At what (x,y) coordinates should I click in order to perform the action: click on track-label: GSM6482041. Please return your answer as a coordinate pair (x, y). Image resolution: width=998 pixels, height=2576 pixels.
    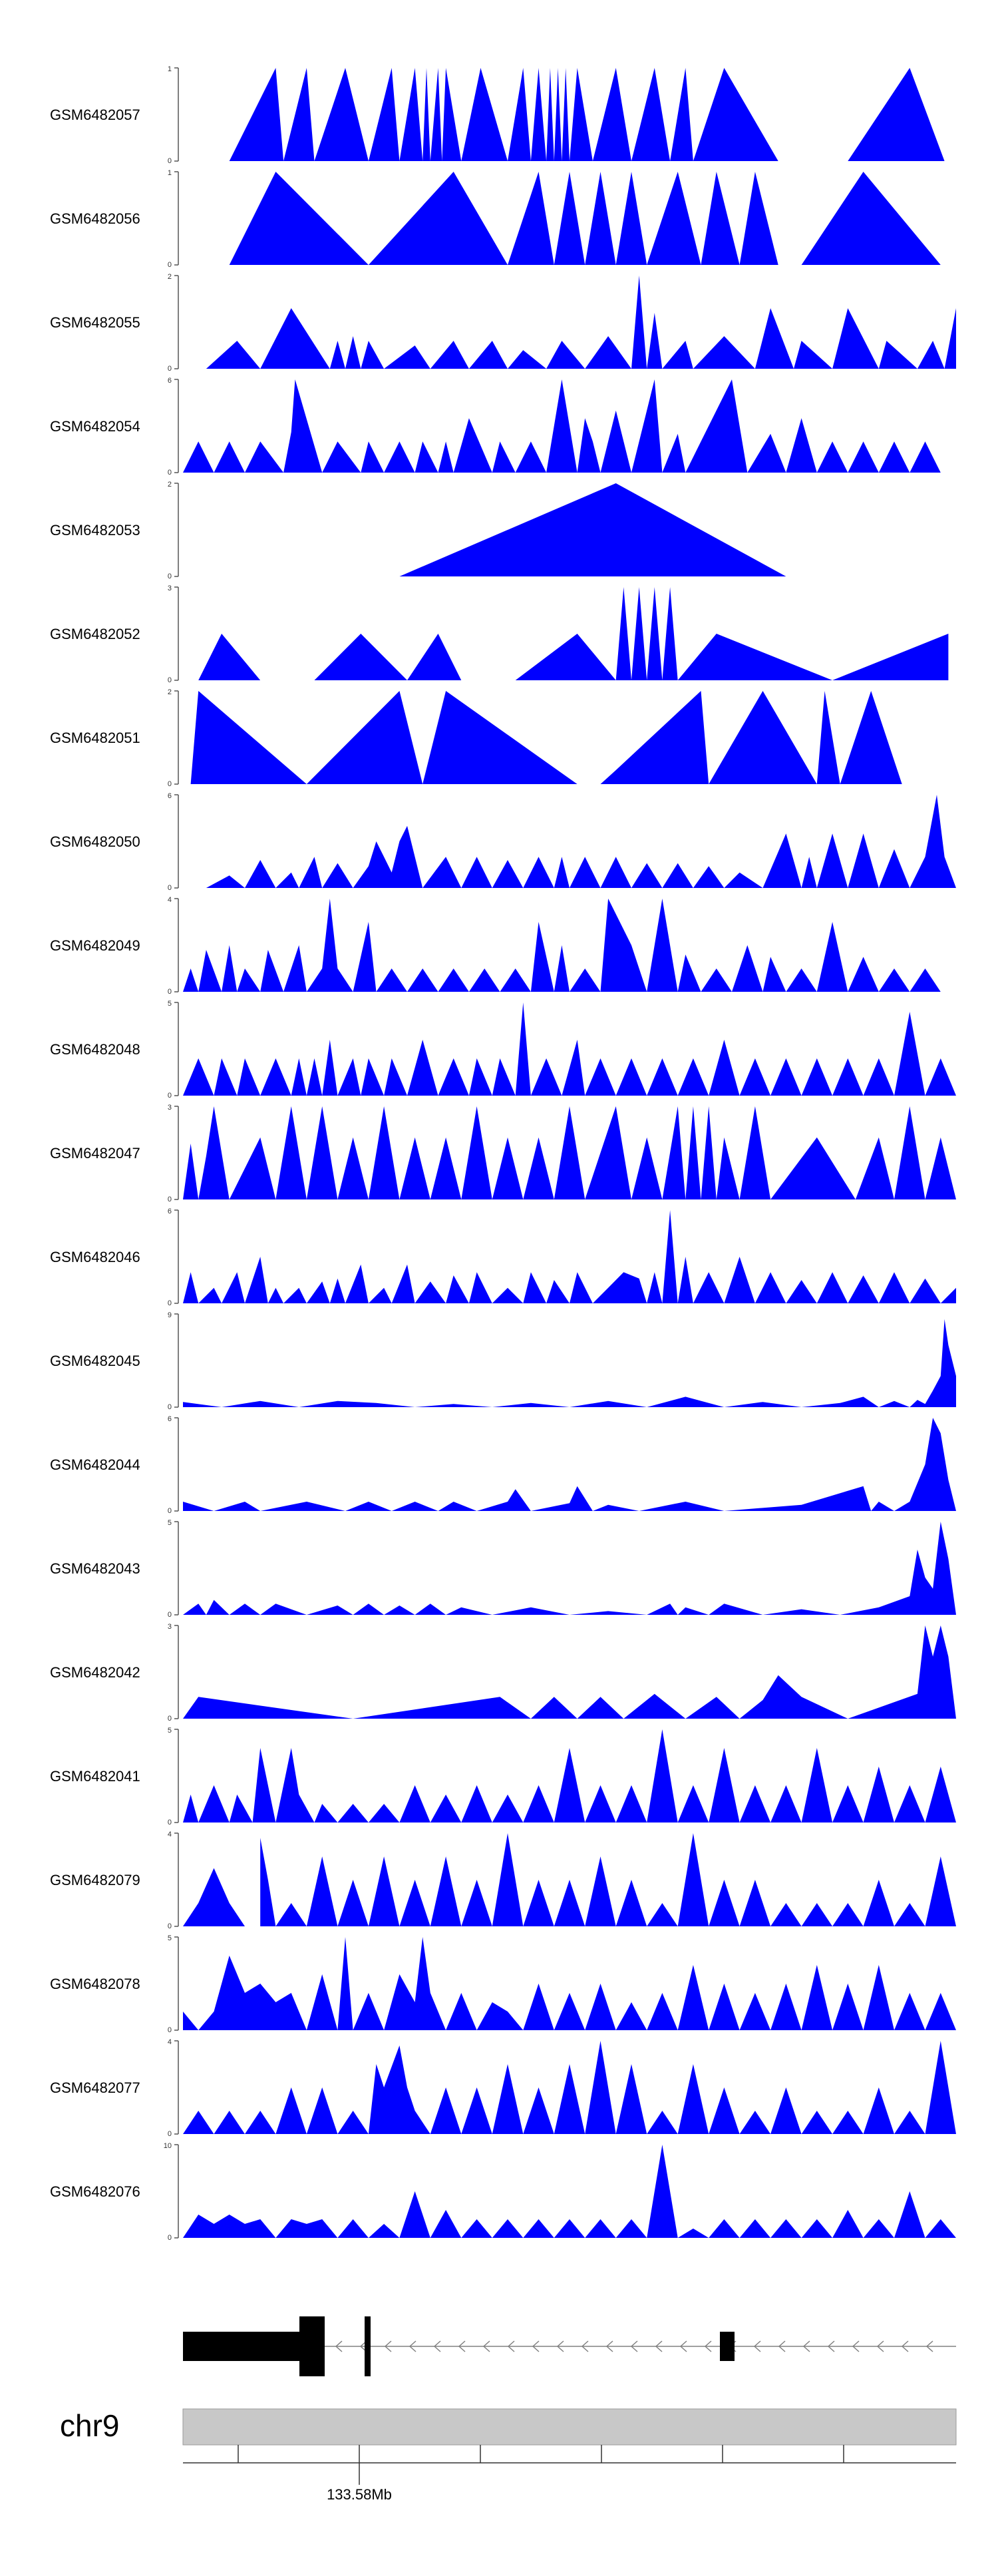
    Looking at the image, I should click on (95, 1776).